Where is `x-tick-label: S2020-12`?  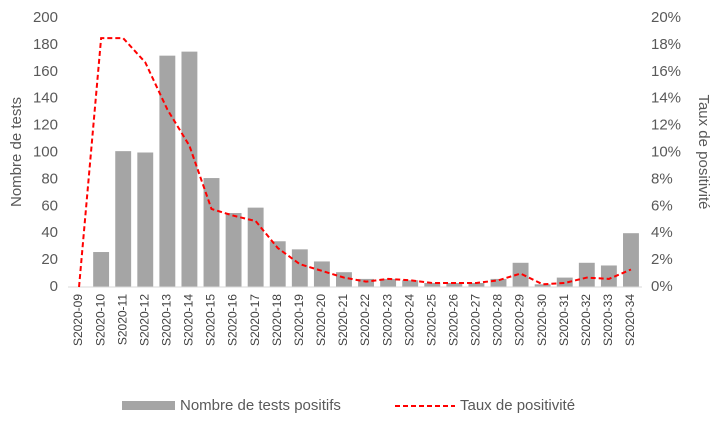 x-tick-label: S2020-12 is located at coordinates (144, 320).